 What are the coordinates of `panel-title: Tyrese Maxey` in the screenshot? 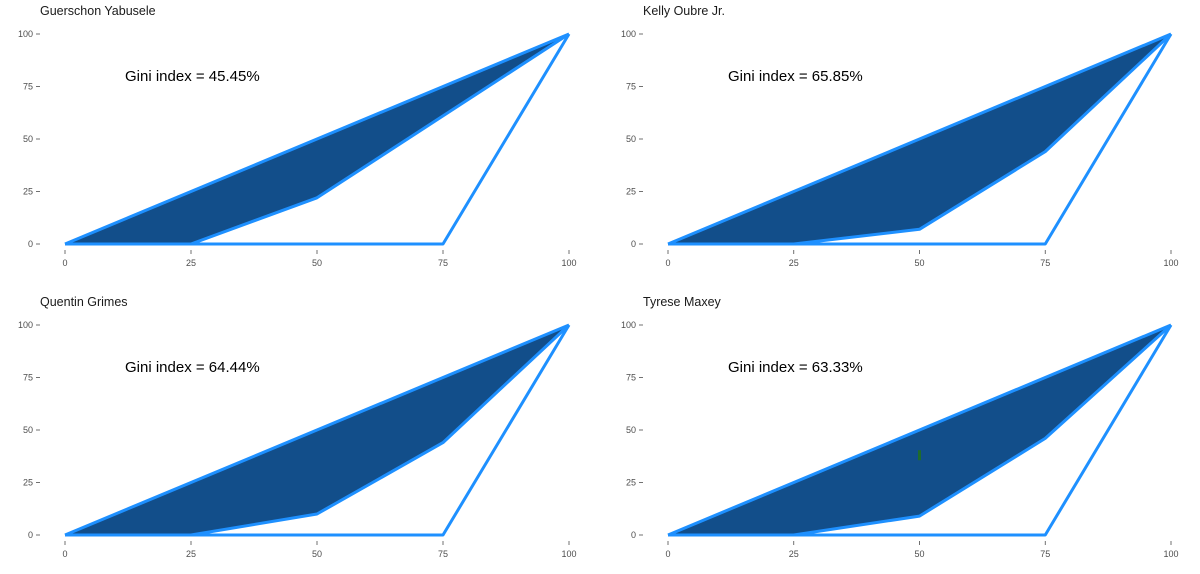 It's located at (682, 302).